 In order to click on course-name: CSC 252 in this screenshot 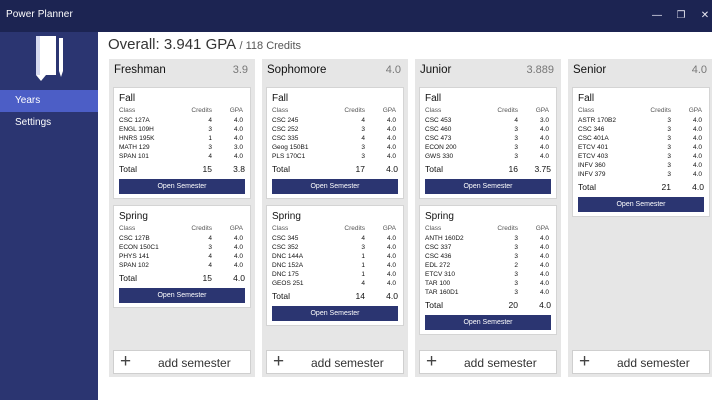, I will do `click(285, 129)`.